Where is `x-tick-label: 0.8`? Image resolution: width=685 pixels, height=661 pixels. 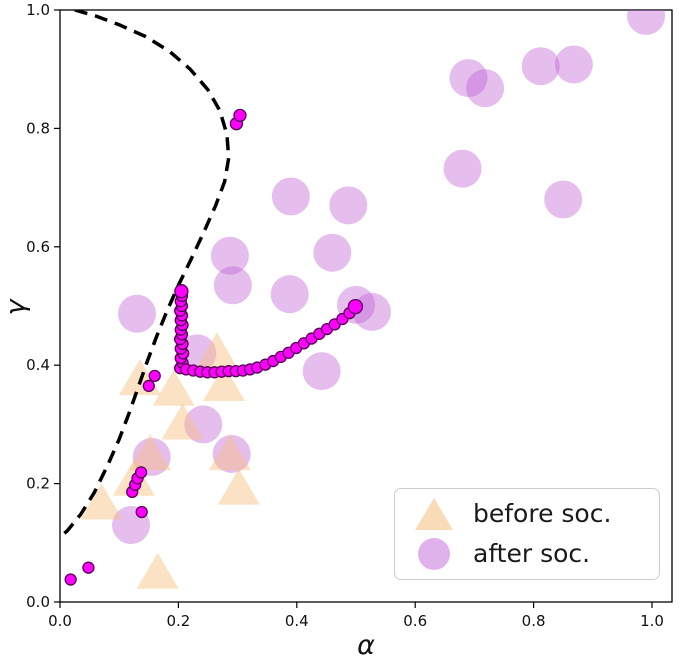 x-tick-label: 0.8 is located at coordinates (534, 621).